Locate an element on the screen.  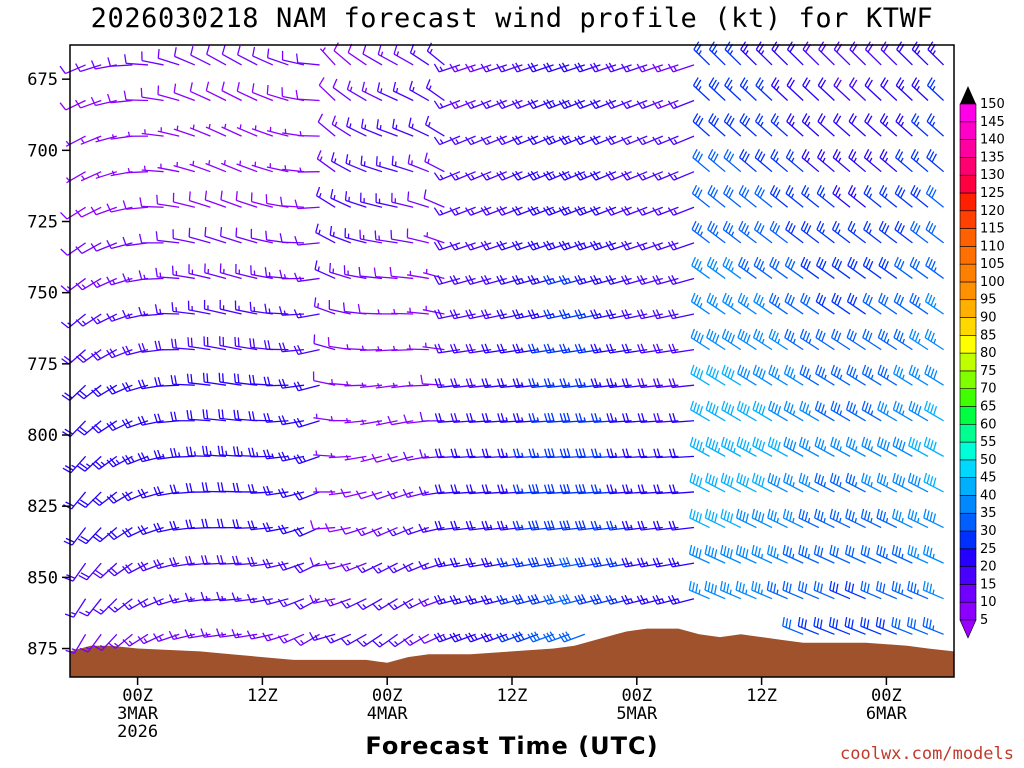
y-tick-label: 700 is located at coordinates (42, 151).